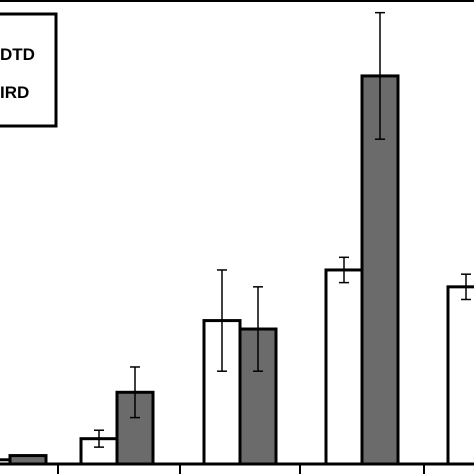 The height and width of the screenshot is (474, 474). What do you see at coordinates (17, 54) in the screenshot?
I see `legend-label-dtd: DTD` at bounding box center [17, 54].